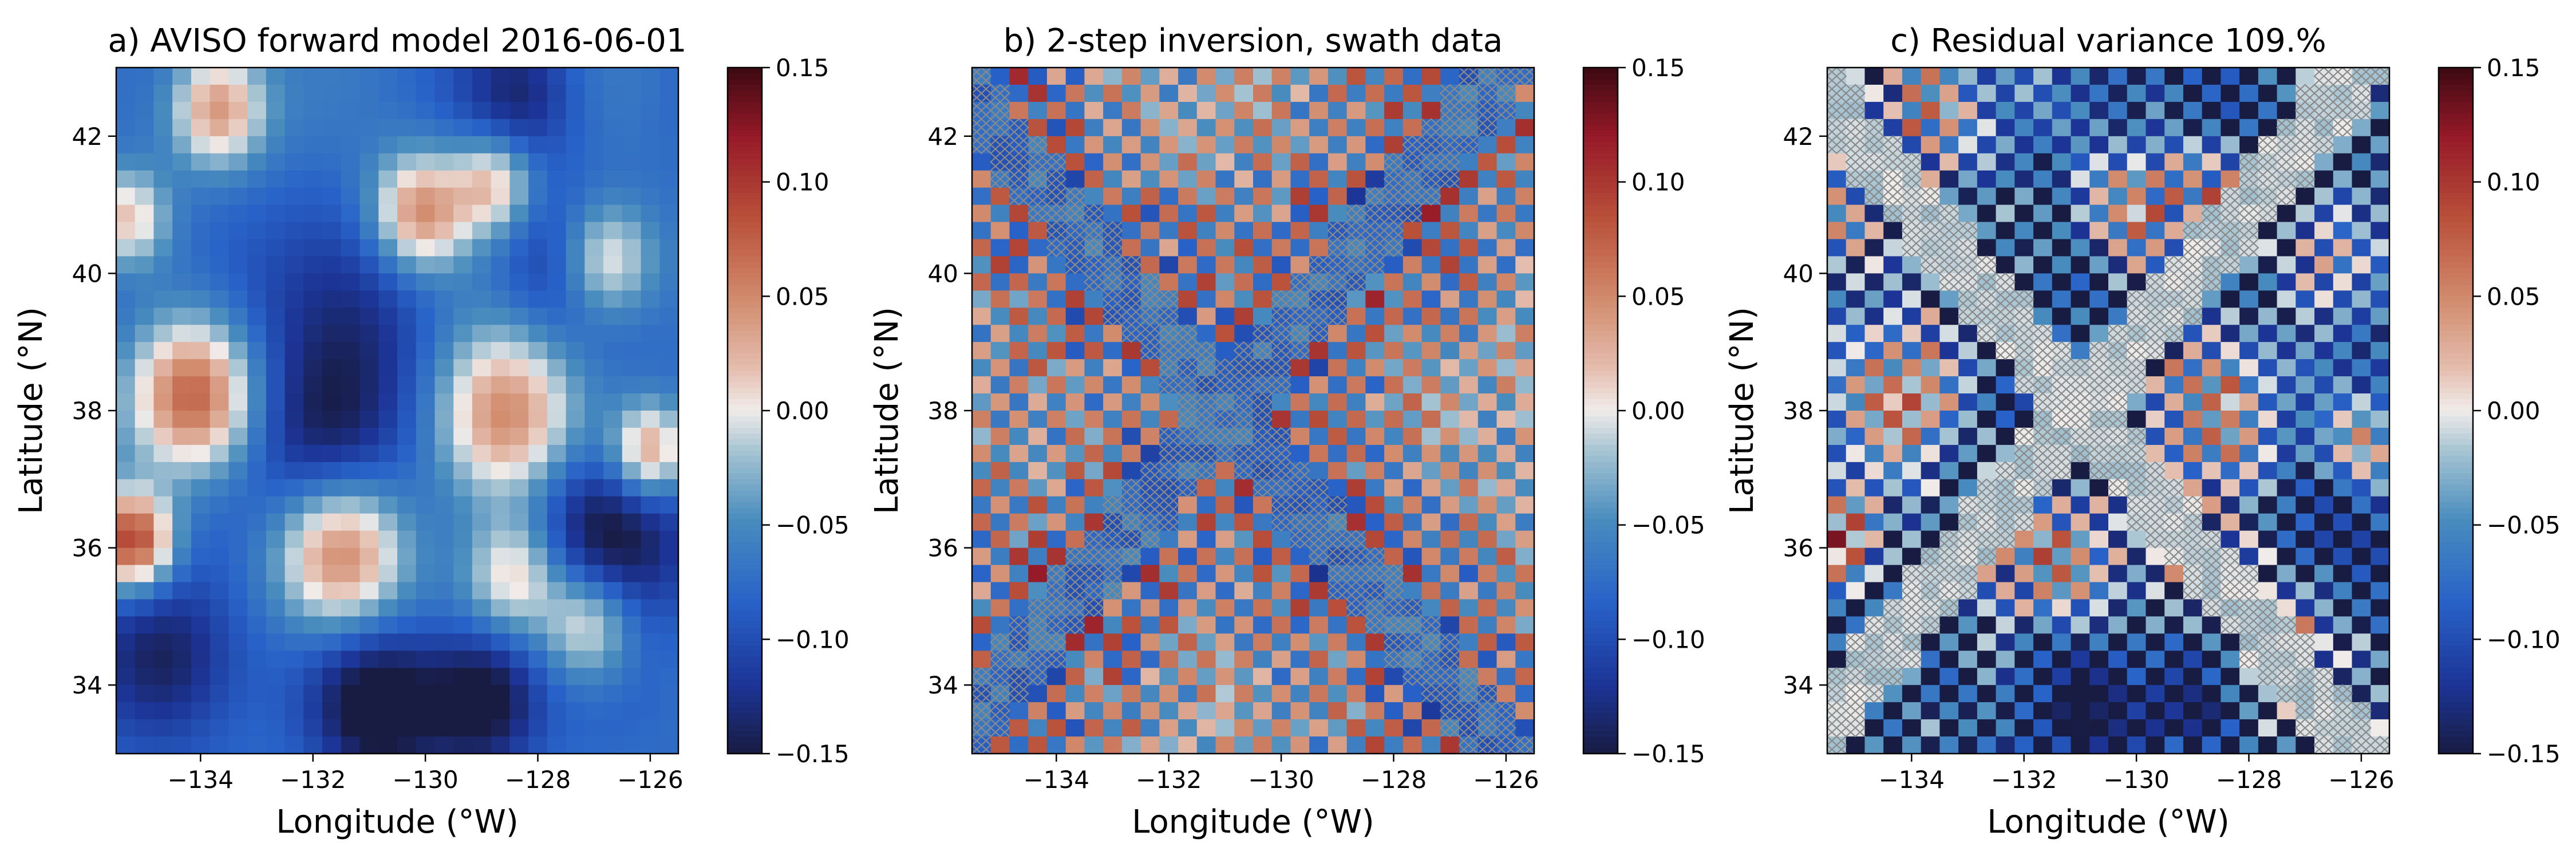 The height and width of the screenshot is (859, 2576). What do you see at coordinates (1668, 639) in the screenshot?
I see `colorbar-tick-label: −0.10` at bounding box center [1668, 639].